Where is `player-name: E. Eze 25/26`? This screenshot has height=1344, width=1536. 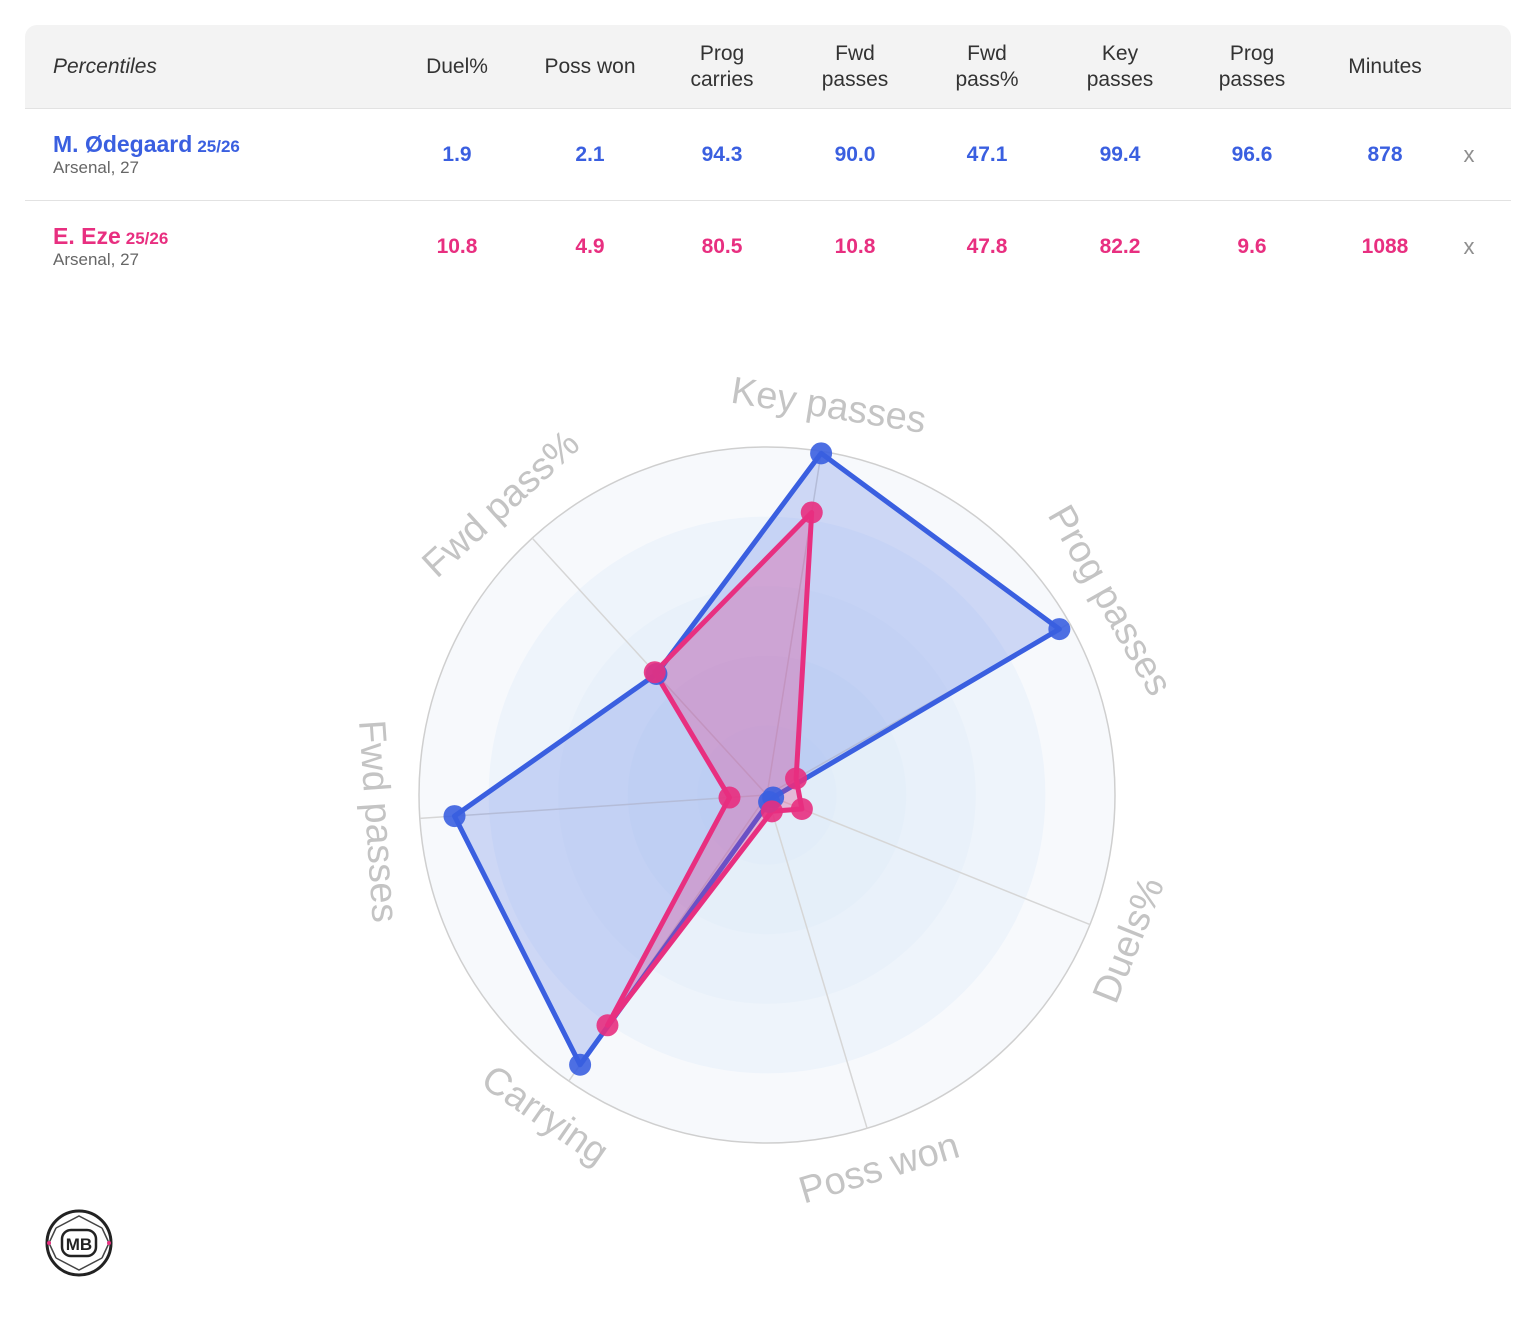 player-name: E. Eze 25/26 is located at coordinates (110, 236).